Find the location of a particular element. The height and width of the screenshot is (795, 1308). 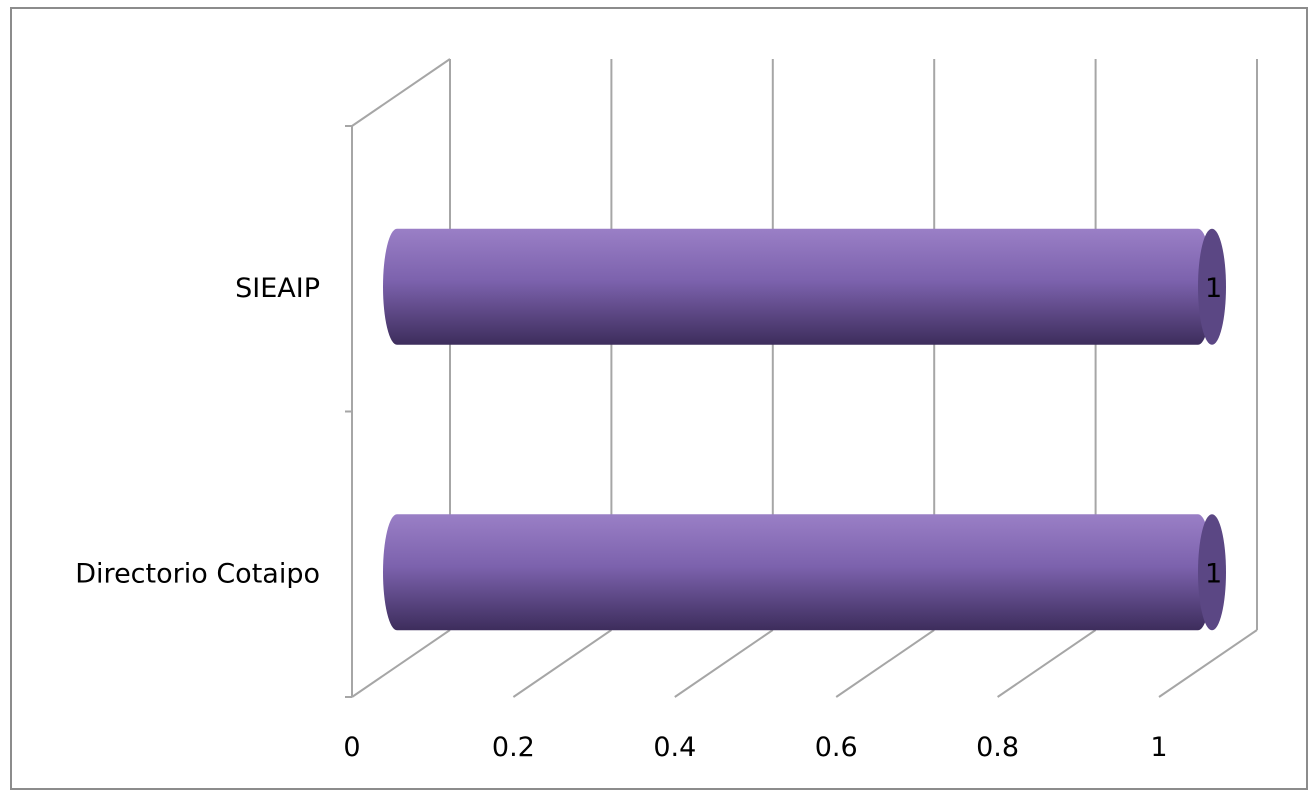

x-tick-label: 1 is located at coordinates (1158, 747).